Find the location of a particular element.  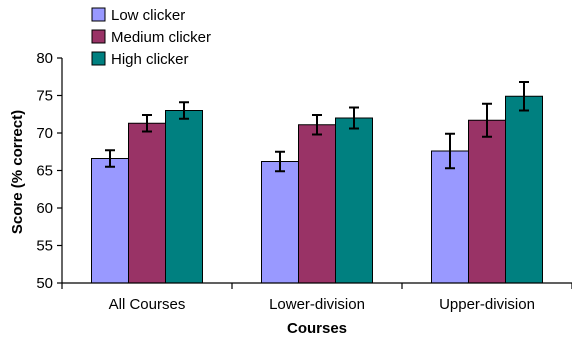

legend: Low clicker Medium clicker High clicker is located at coordinates (151, 37).